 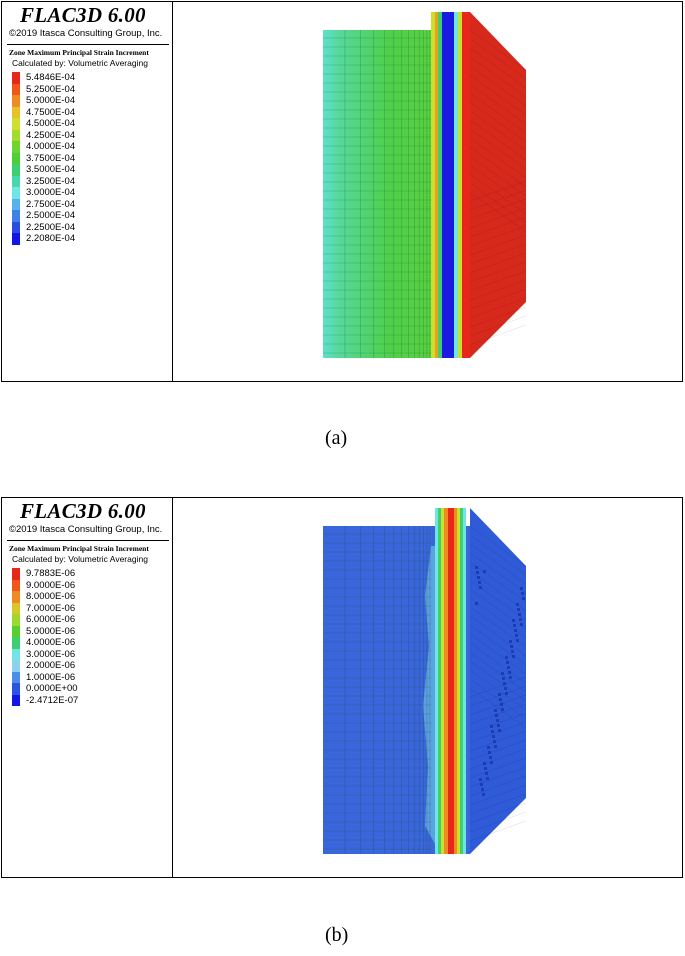 I want to click on model-side-mesh, so click(x=498, y=187).